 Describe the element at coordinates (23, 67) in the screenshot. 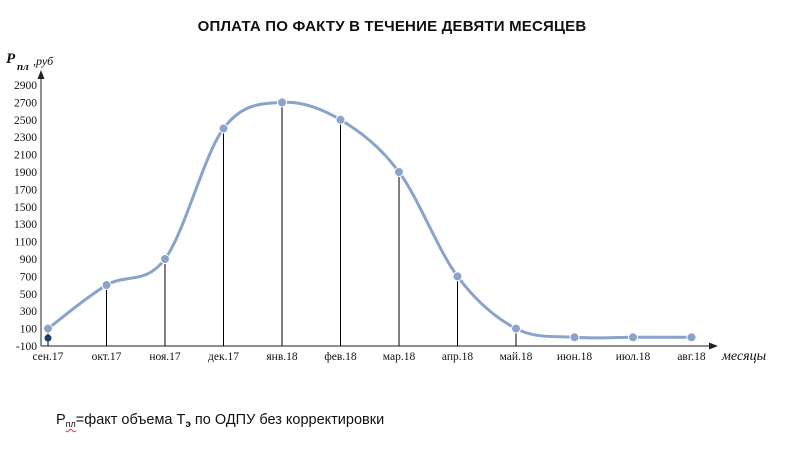

I see `y-axis-label-sub: пл` at that location.